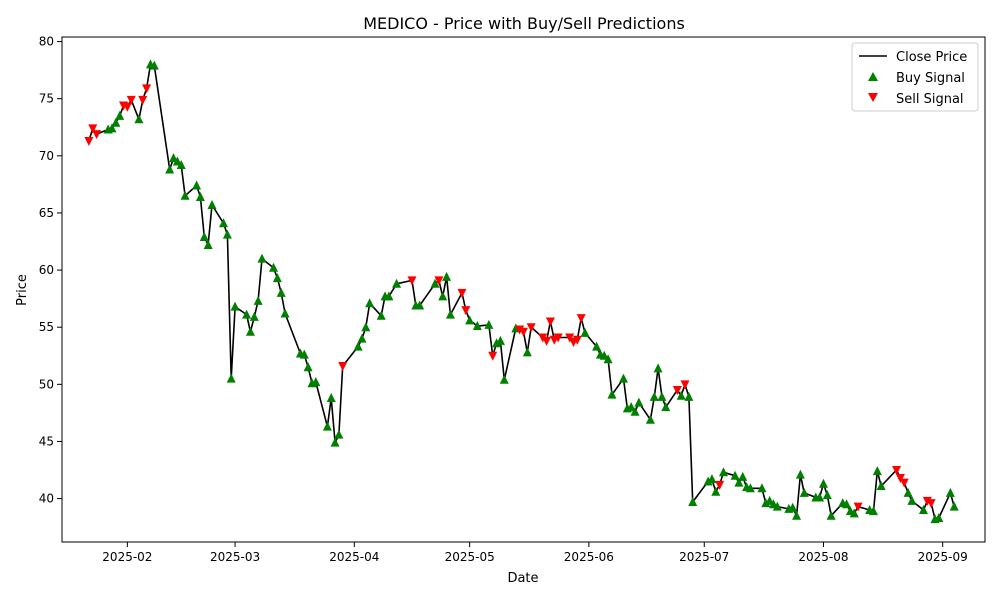  What do you see at coordinates (589, 557) in the screenshot?
I see `x-tick-label: 2025-06` at bounding box center [589, 557].